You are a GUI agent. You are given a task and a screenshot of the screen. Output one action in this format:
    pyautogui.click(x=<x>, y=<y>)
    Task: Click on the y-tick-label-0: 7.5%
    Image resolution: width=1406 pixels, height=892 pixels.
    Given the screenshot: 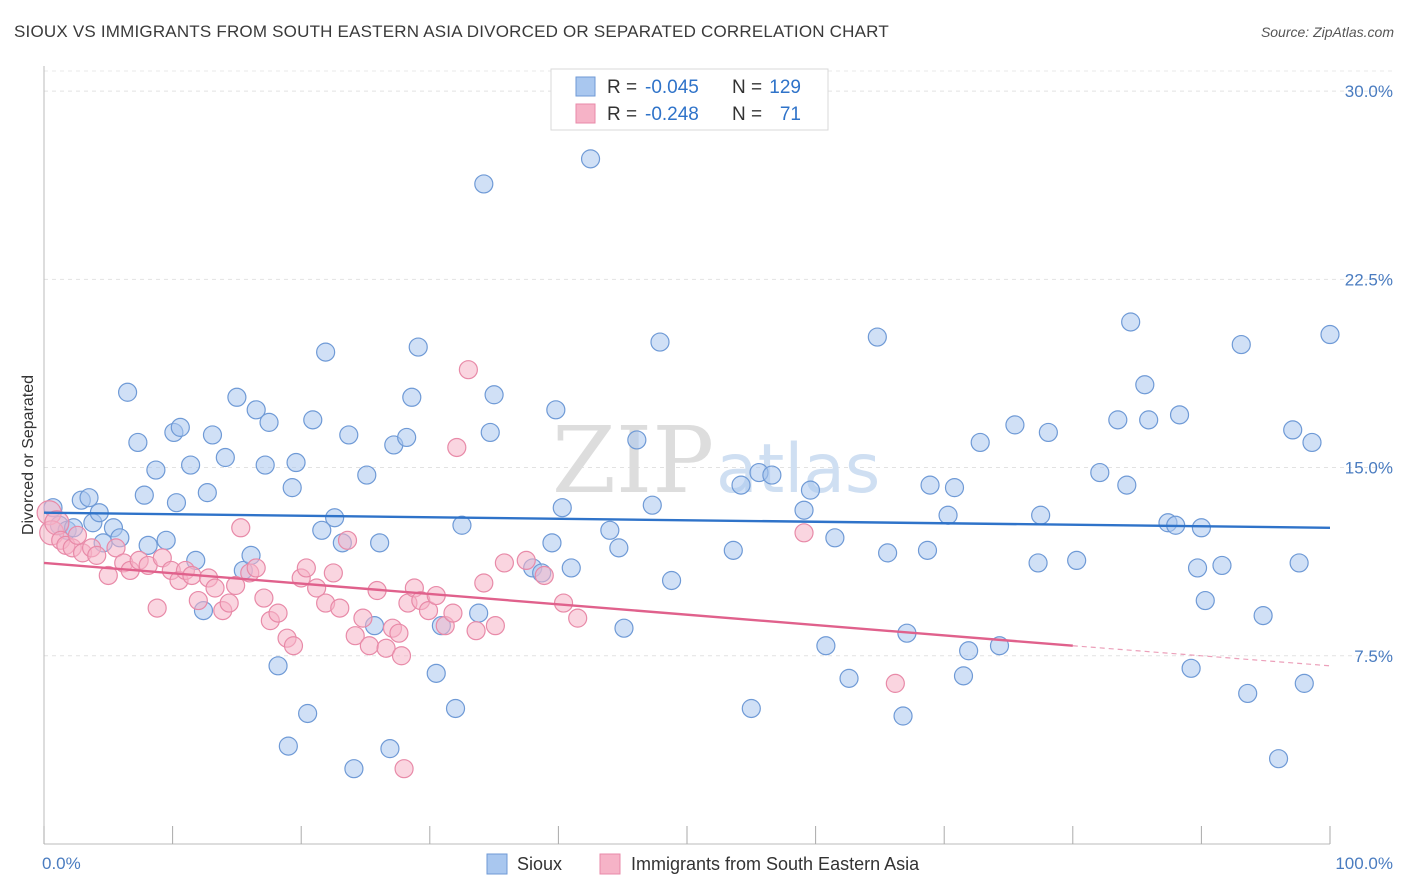 What is the action you would take?
    pyautogui.click(x=1373, y=656)
    